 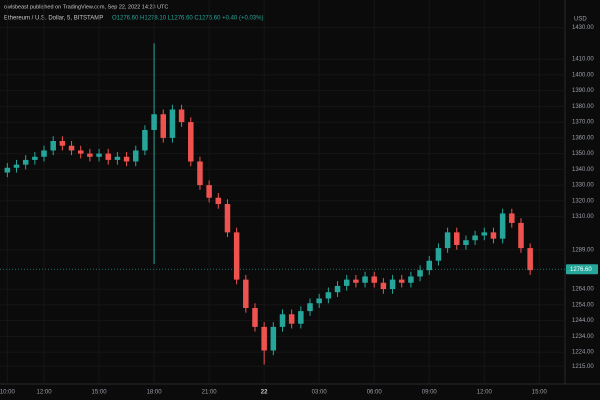 I want to click on y-tick-label: 1224.00, so click(x=583, y=353).